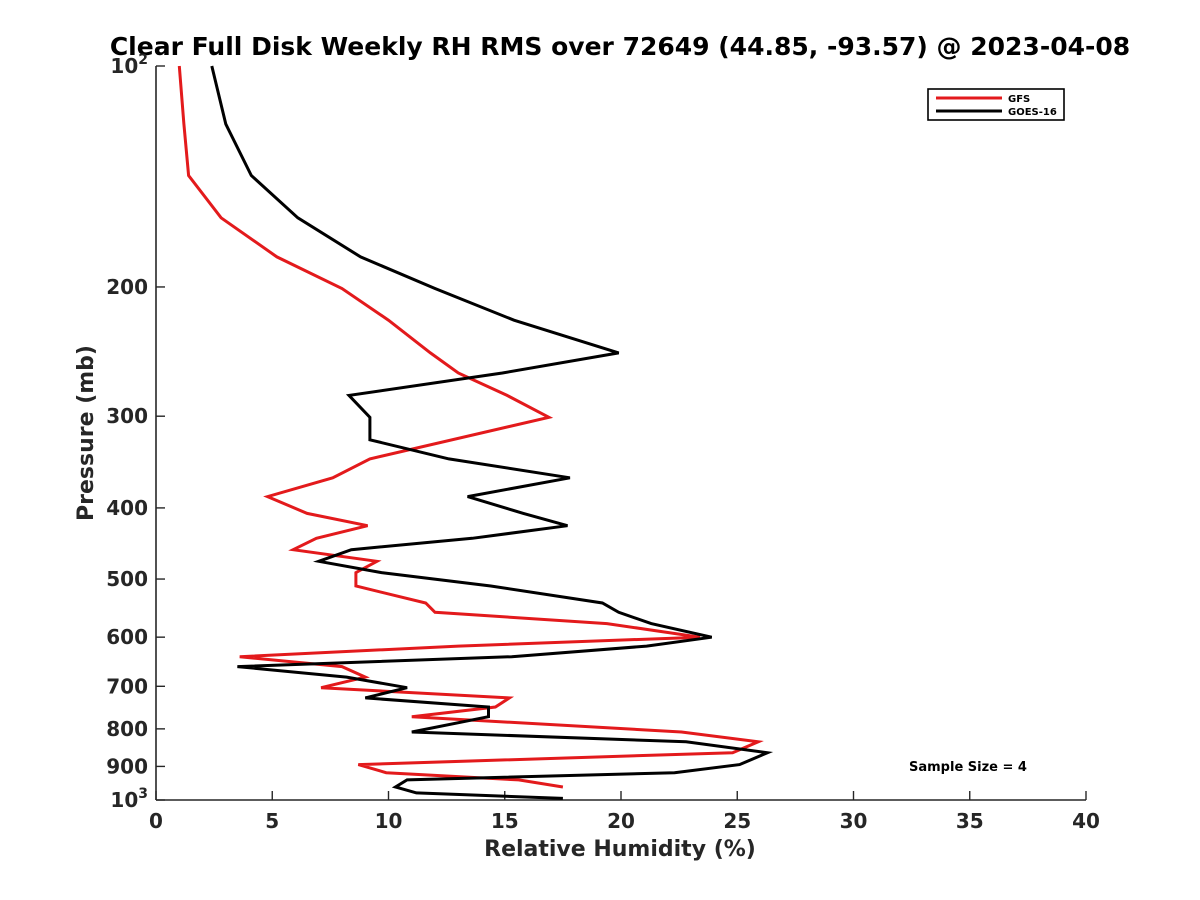 Image resolution: width=1200 pixels, height=900 pixels. I want to click on y-tick-label: 700, so click(127, 686).